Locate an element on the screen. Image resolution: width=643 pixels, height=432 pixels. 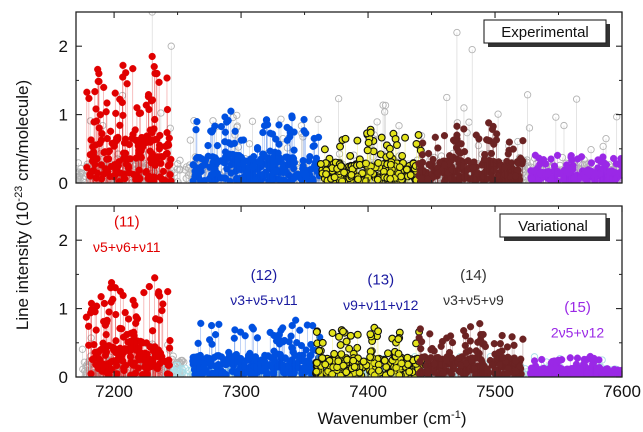
y-tick-label: 2 is located at coordinates (63, 46).